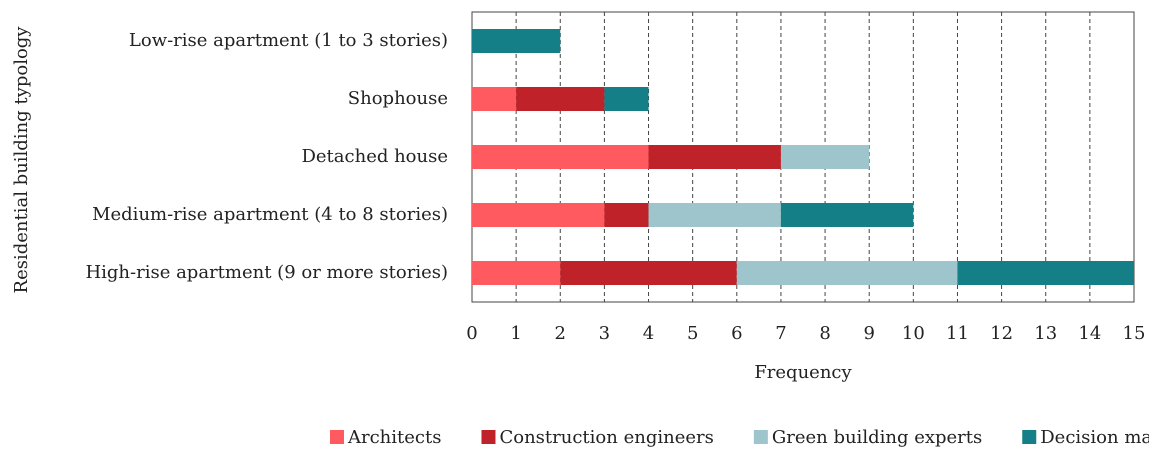 This screenshot has height=450, width=1149. I want to click on x-axis-label: Frequency, so click(803, 372).